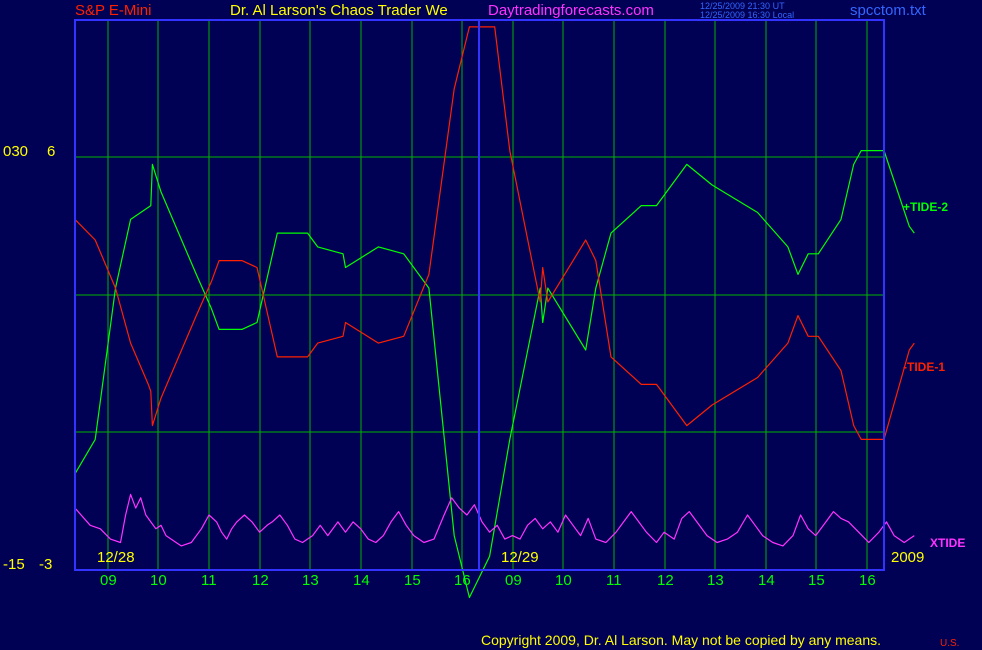 Image resolution: width=982 pixels, height=650 pixels. I want to click on year-label: 2009, so click(908, 557).